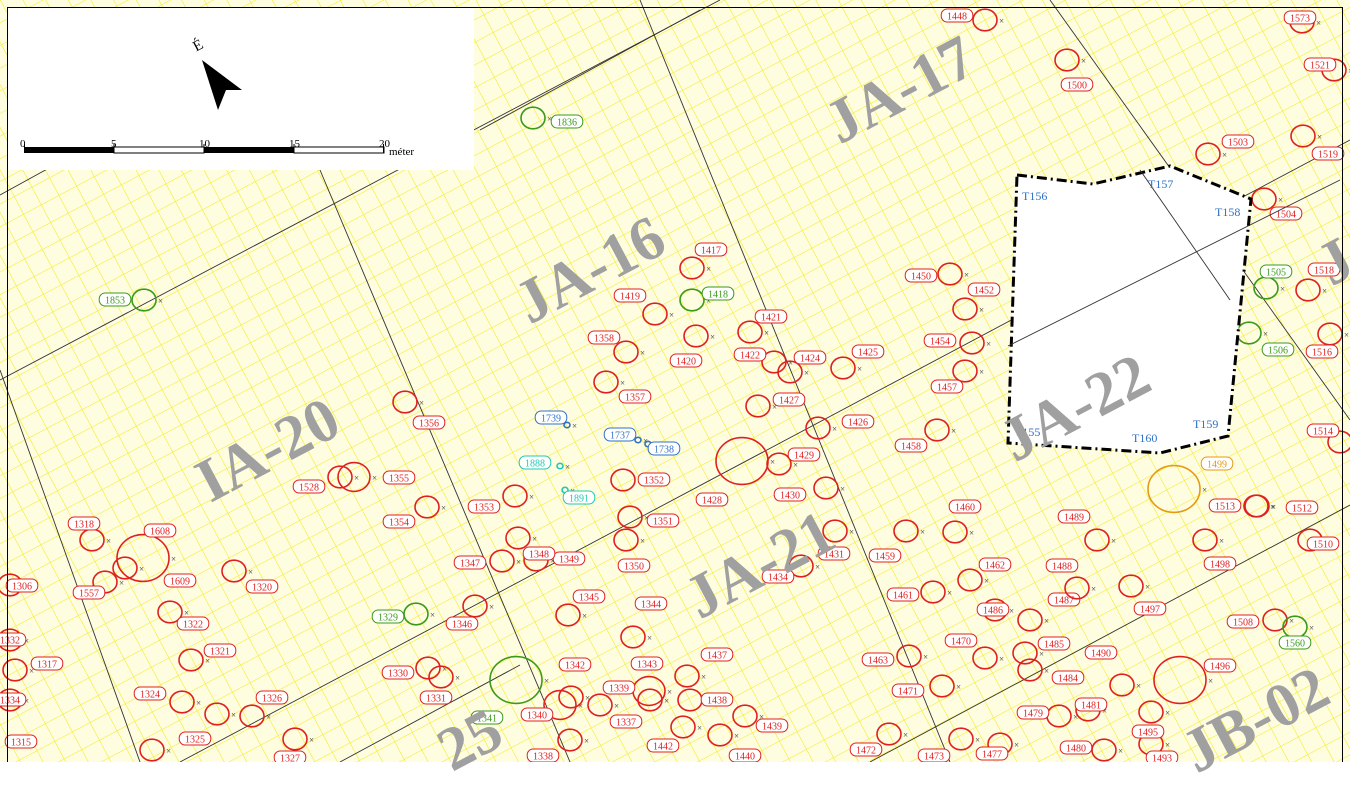 This screenshot has height=786, width=1350. I want to click on feature-red-1337: × 1337, so click(639, 708).